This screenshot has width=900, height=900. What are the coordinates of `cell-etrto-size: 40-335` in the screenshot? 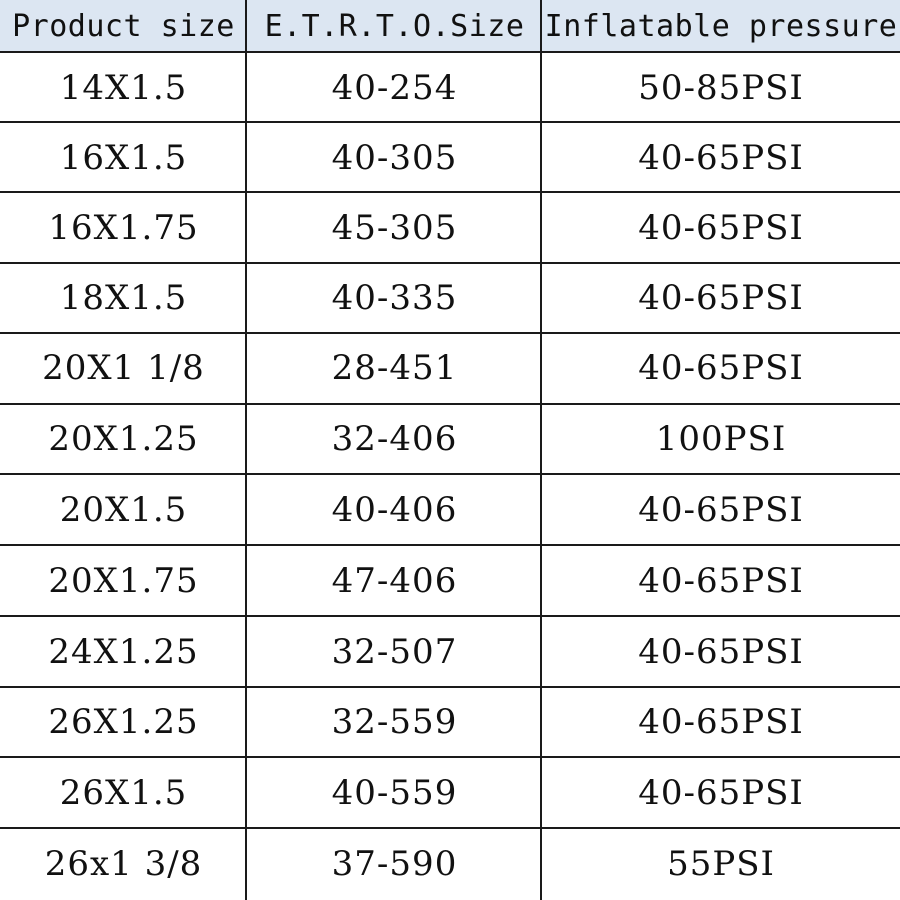 It's located at (394, 298).